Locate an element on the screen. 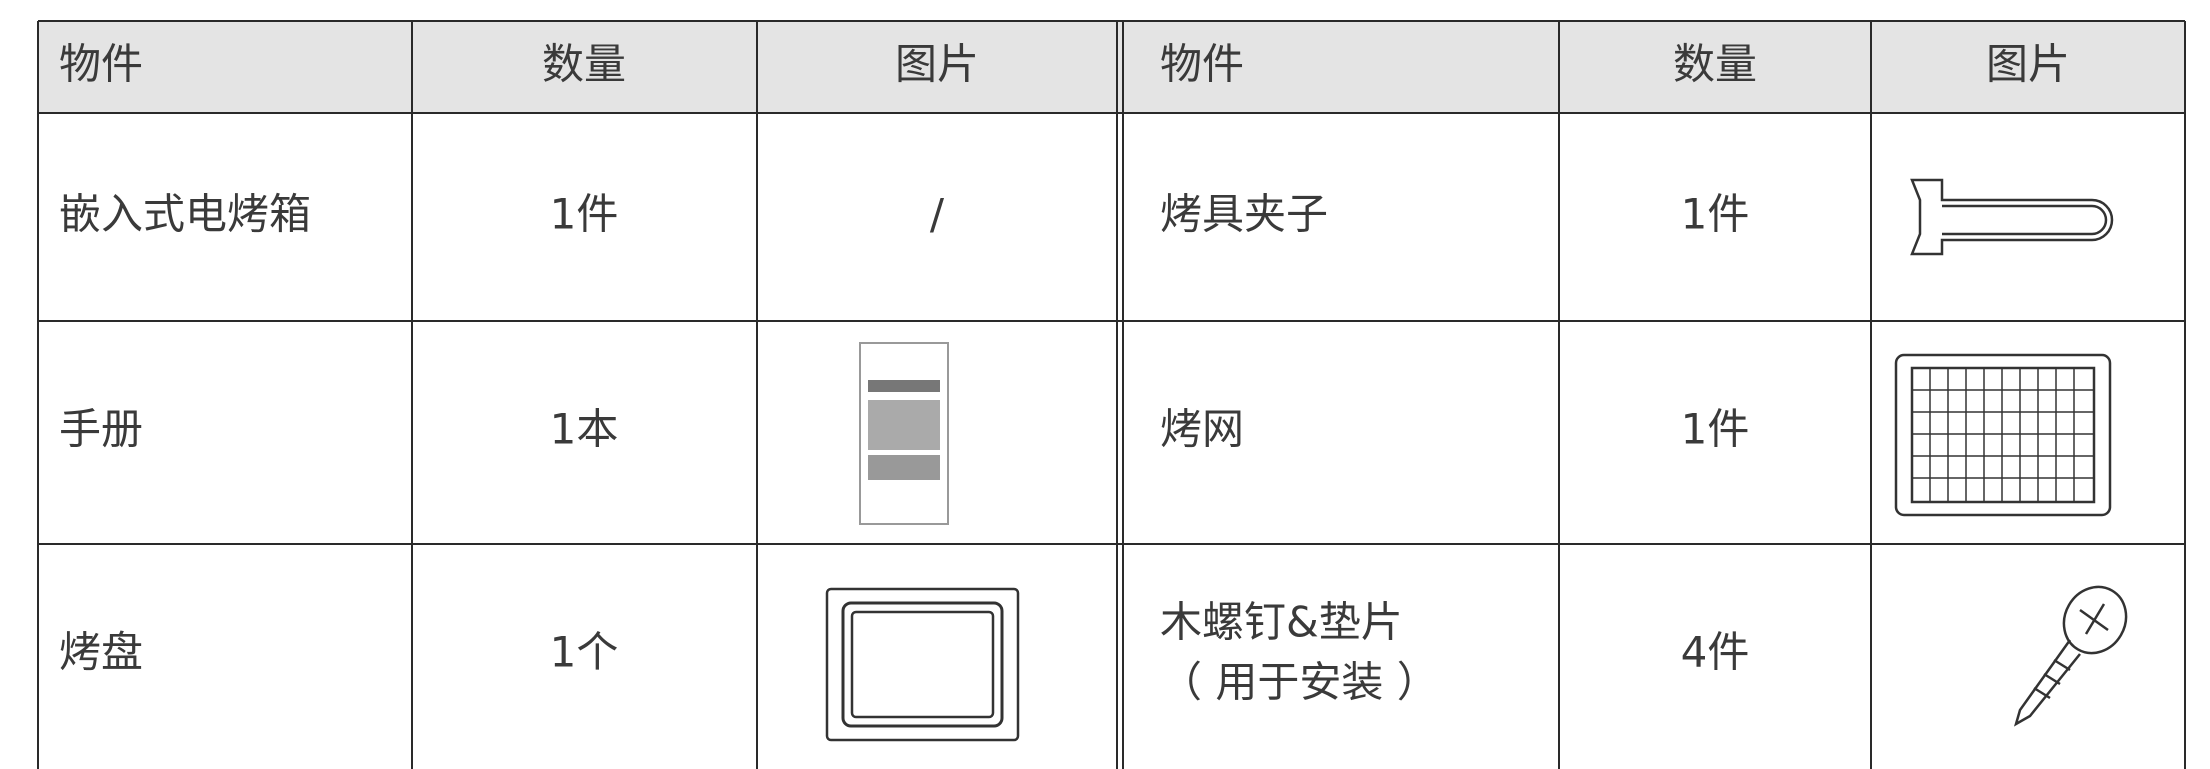 Image resolution: width=2210 pixels, height=769 pixels. item-name: 嵌入式电烤箱 is located at coordinates (185, 214).